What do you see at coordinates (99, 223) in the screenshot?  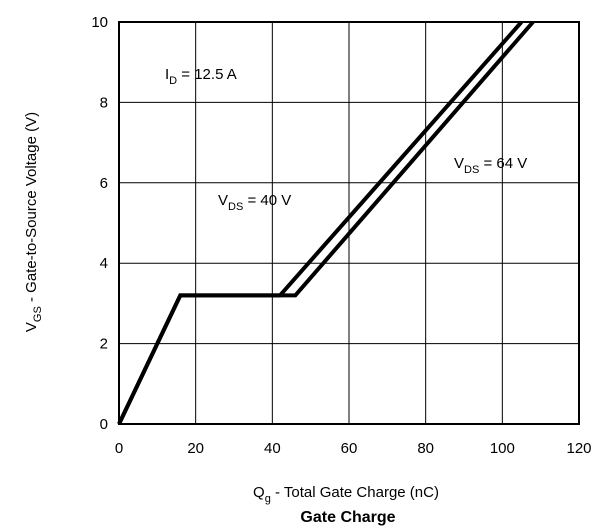 I see `y-tick-labels: 0 2 4 6 8 10` at bounding box center [99, 223].